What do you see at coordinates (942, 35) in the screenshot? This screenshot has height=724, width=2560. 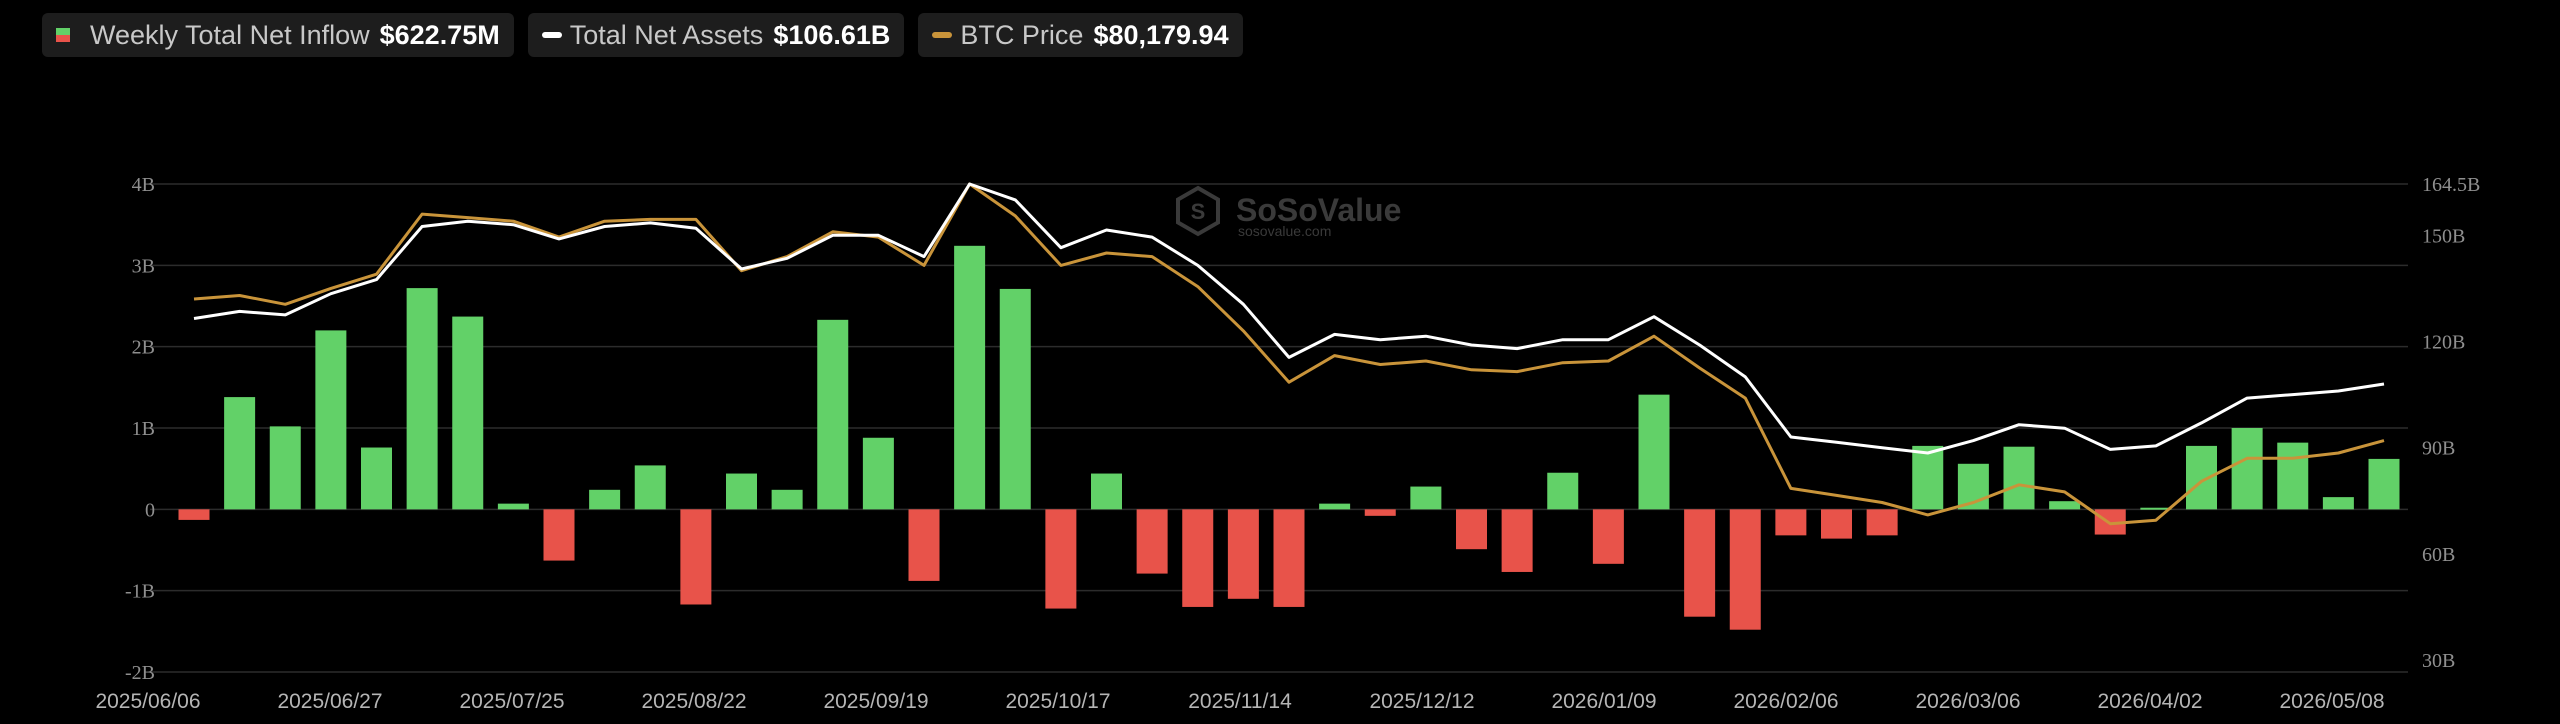 I see `btc-swatch-icon` at bounding box center [942, 35].